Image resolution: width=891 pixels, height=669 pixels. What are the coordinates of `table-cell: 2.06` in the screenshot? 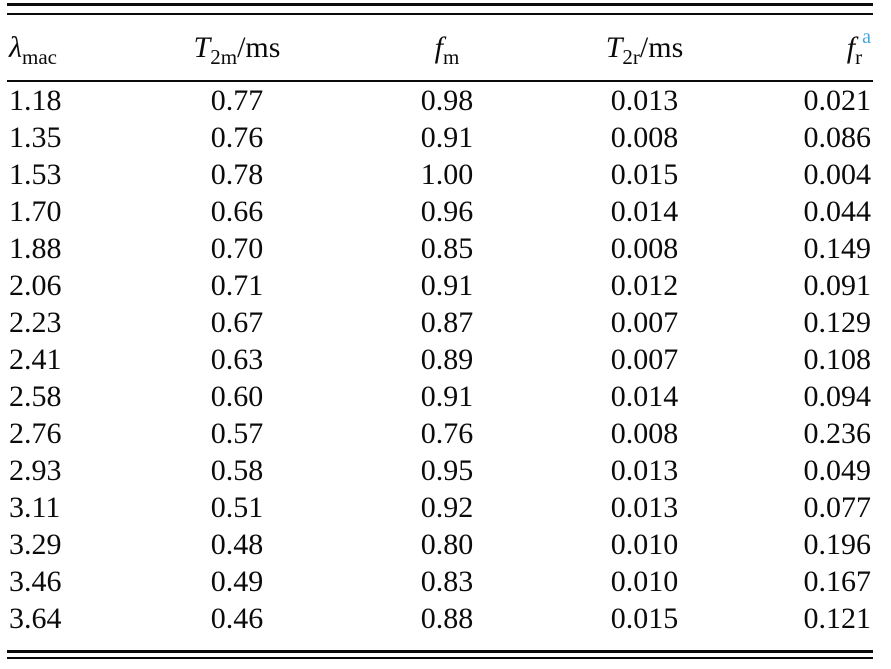 It's located at (35, 285).